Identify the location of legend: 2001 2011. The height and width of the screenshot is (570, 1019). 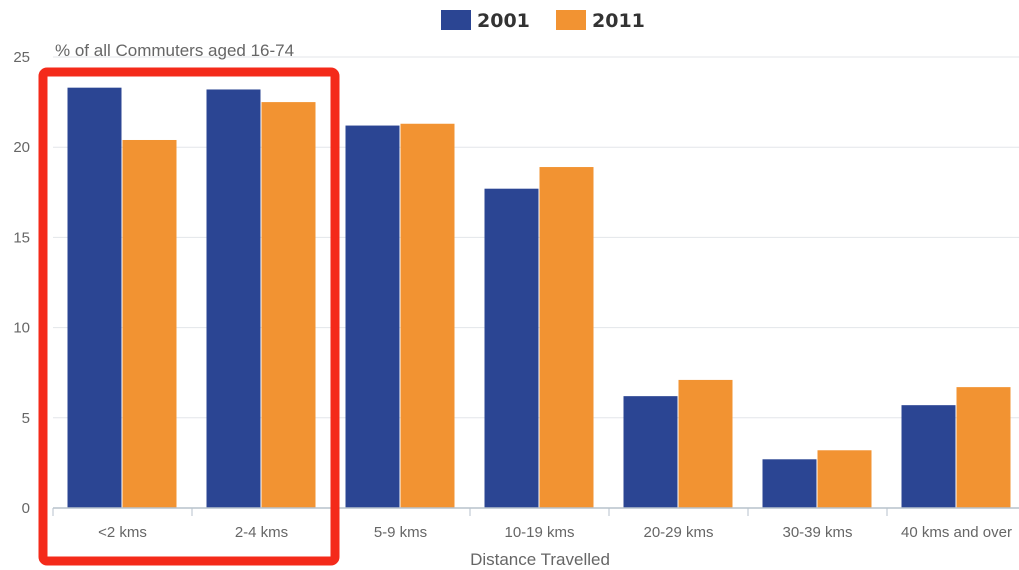
(543, 21).